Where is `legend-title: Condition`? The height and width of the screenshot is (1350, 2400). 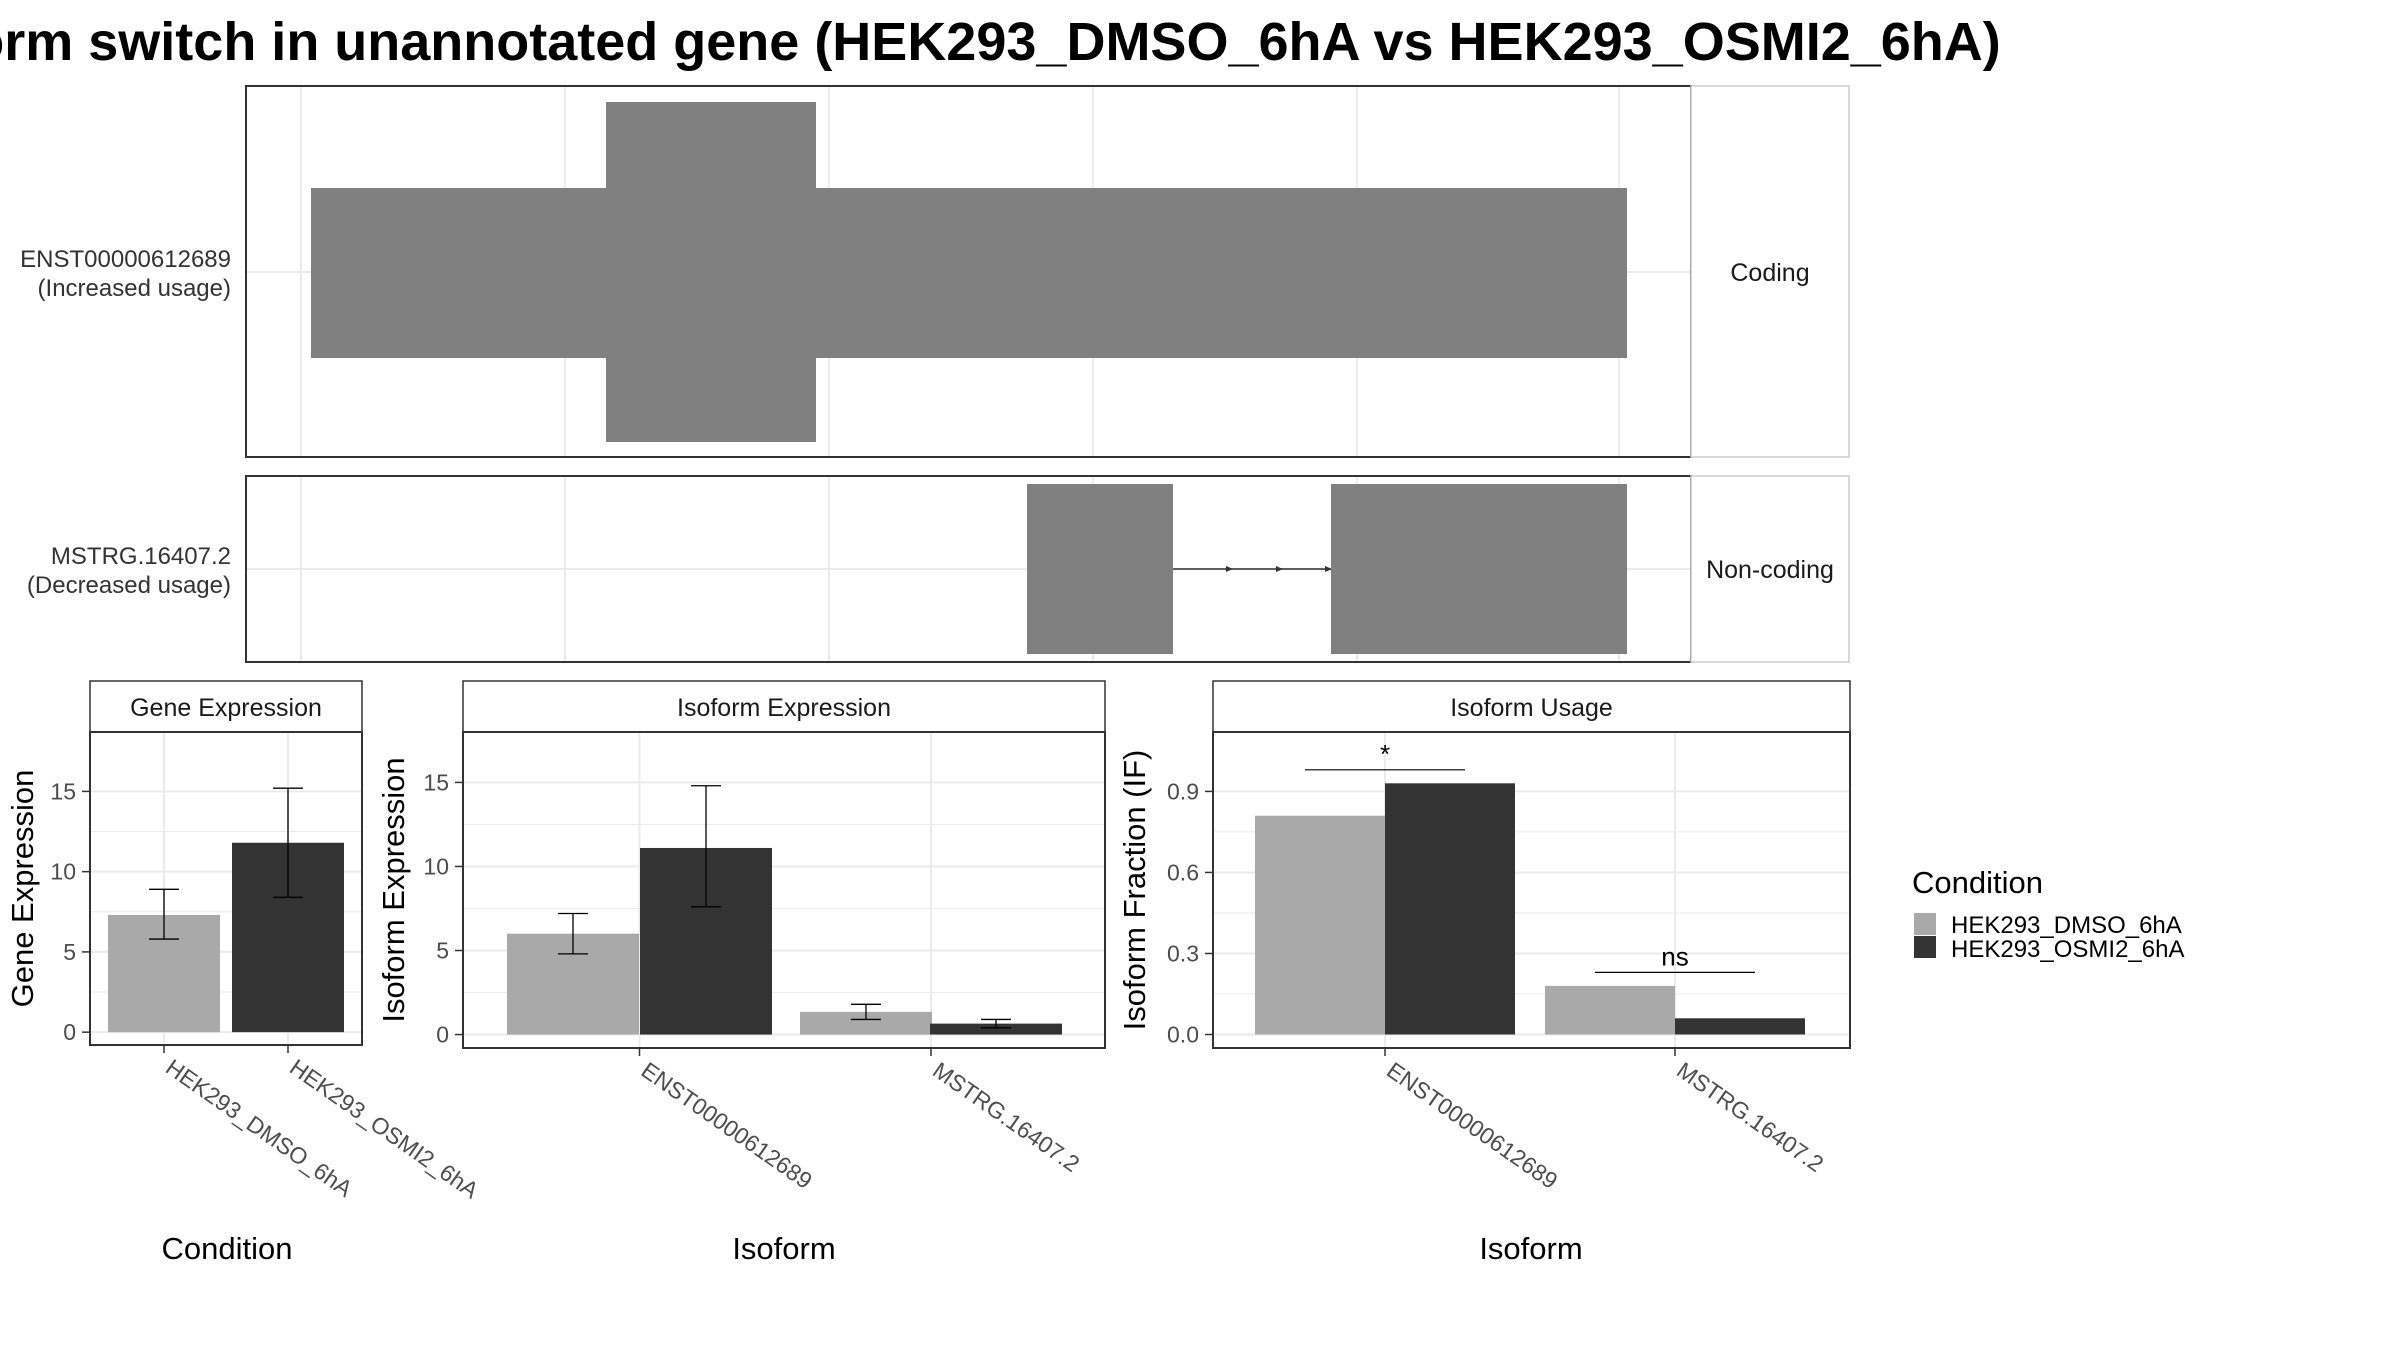
legend-title: Condition is located at coordinates (1977, 882).